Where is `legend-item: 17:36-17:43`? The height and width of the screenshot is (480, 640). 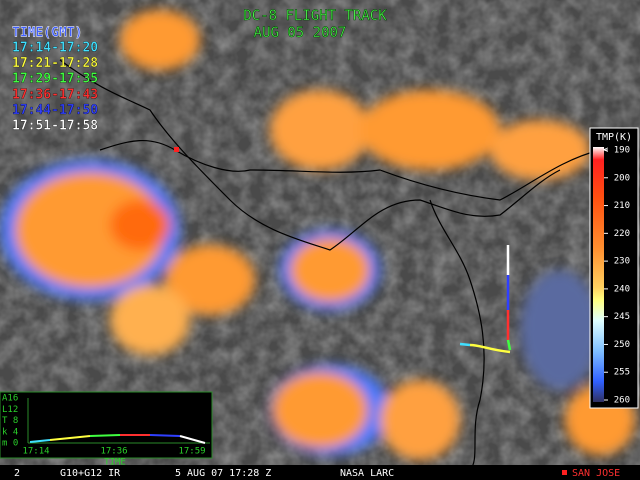 legend-item: 17:36-17:43 is located at coordinates (55, 94).